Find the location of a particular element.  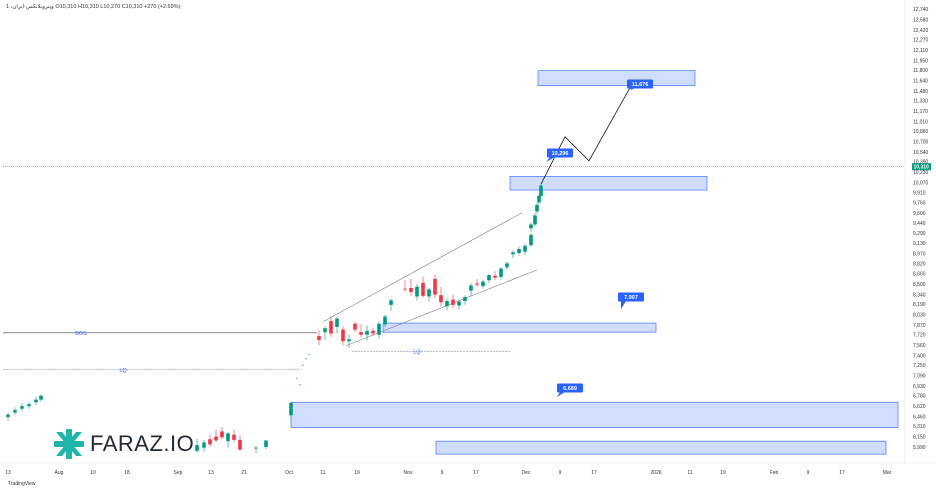

level-callout-label: 6,689 is located at coordinates (570, 389).